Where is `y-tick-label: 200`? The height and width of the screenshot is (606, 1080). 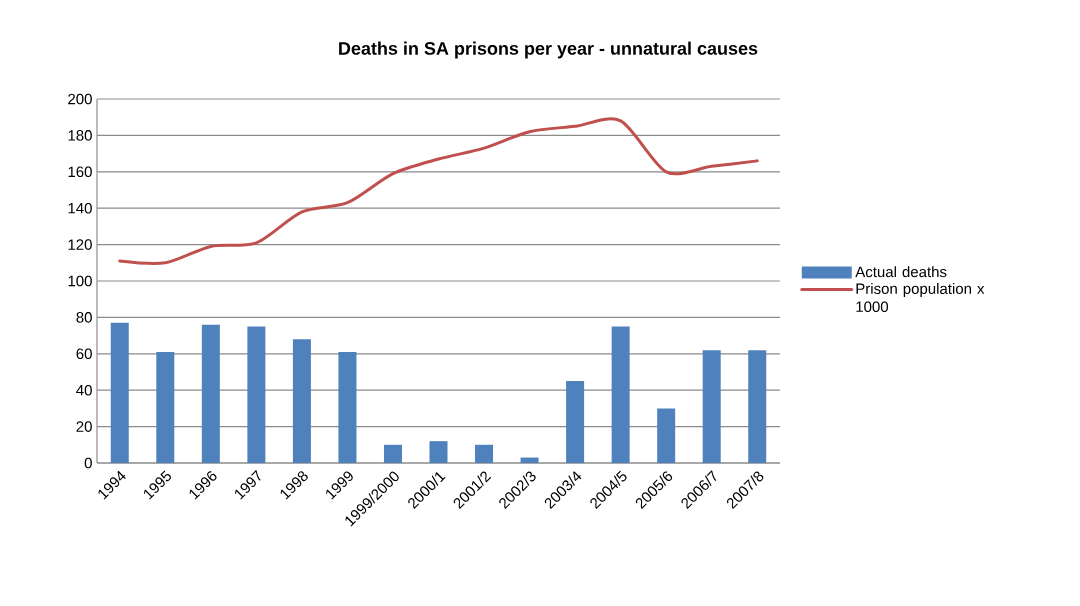 y-tick-label: 200 is located at coordinates (80, 99).